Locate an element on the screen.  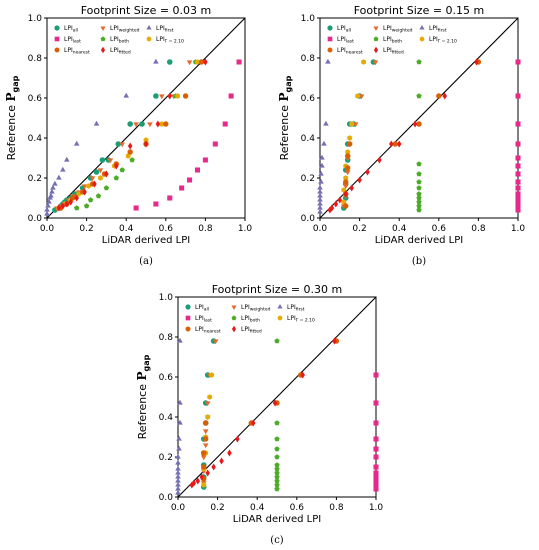
legend-item: LPIlast is located at coordinates (67, 40).